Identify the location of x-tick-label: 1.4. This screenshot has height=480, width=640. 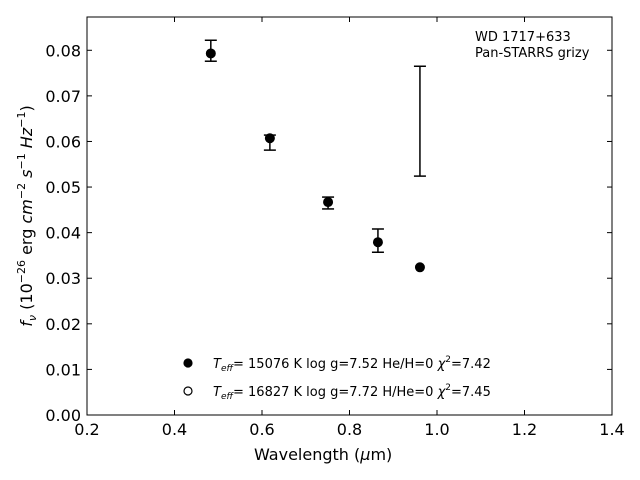
(611, 429).